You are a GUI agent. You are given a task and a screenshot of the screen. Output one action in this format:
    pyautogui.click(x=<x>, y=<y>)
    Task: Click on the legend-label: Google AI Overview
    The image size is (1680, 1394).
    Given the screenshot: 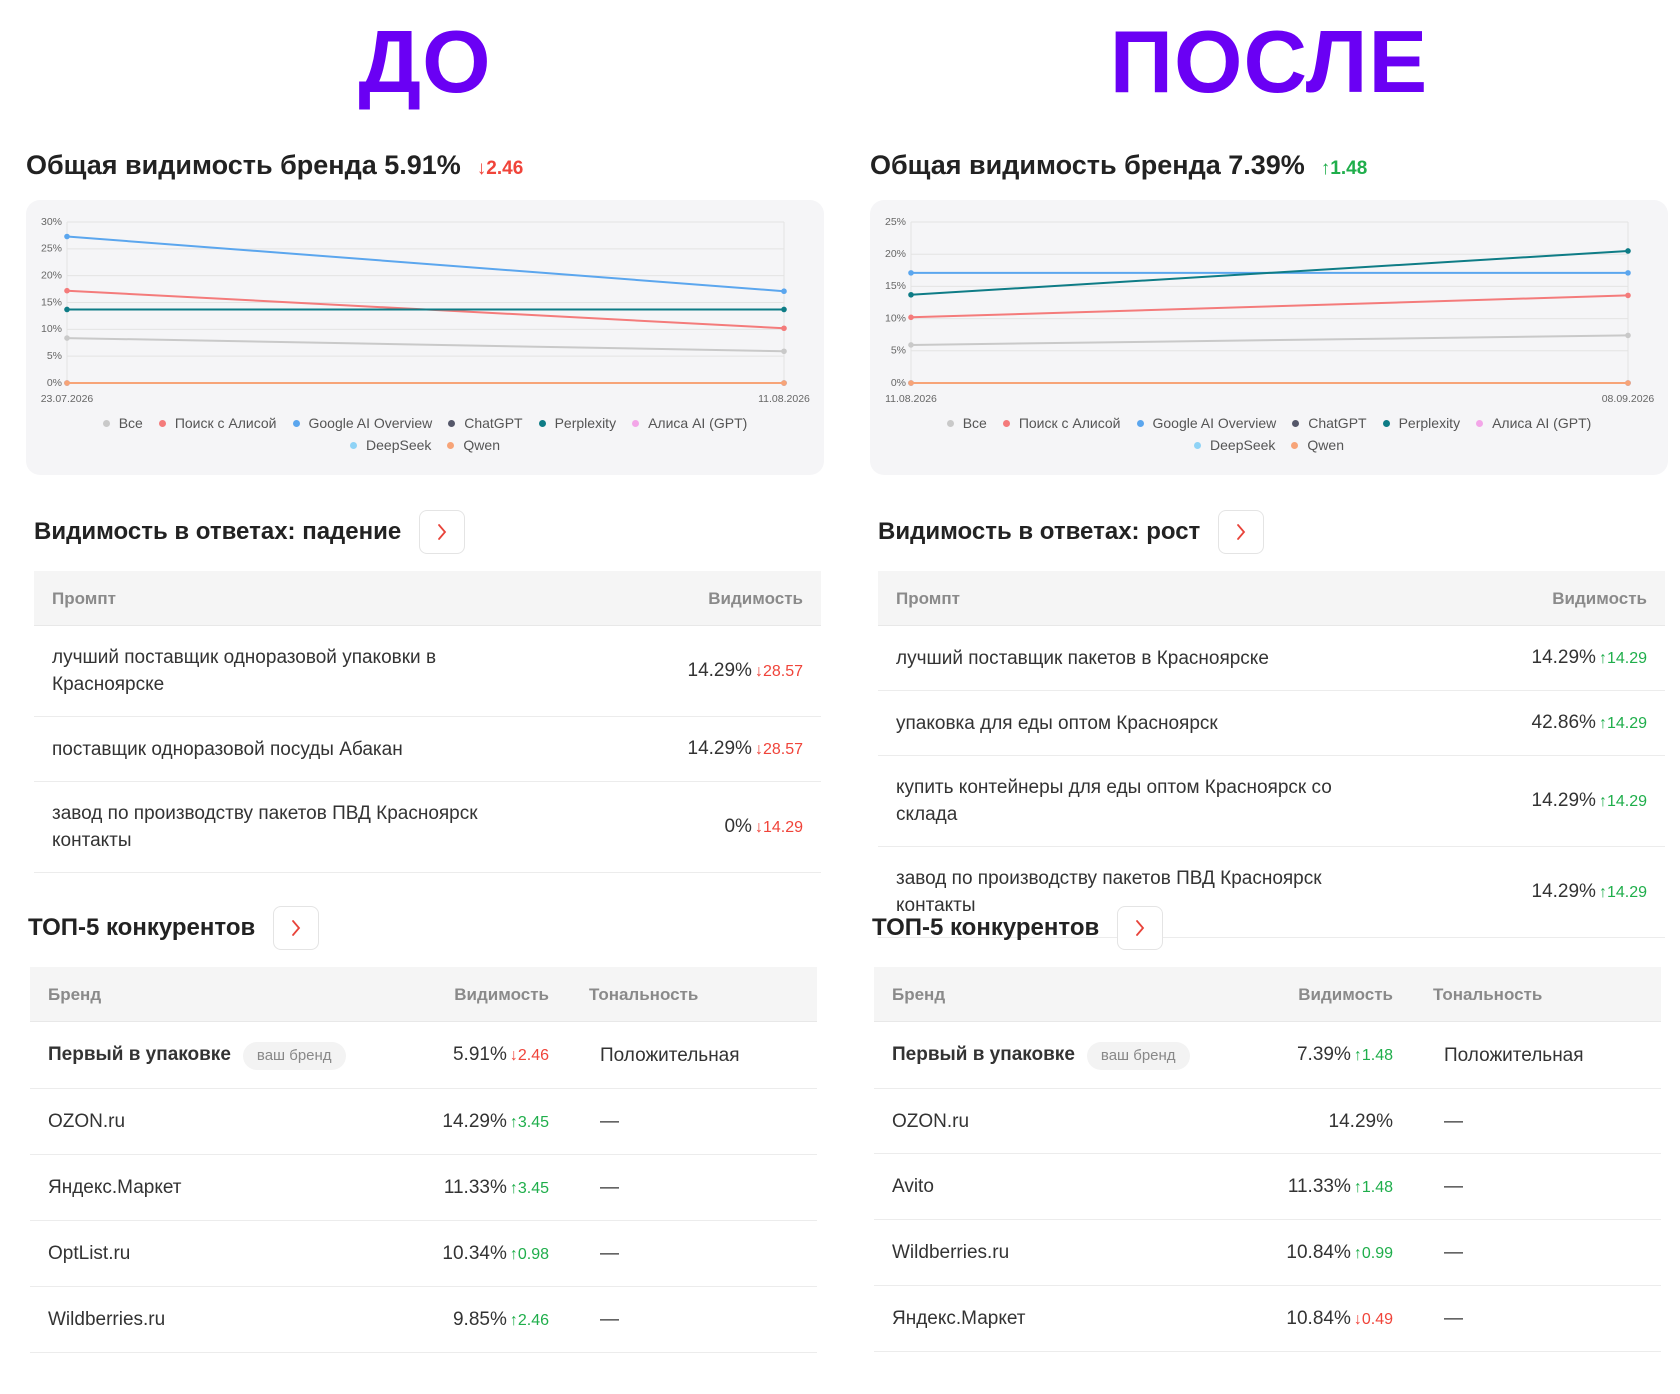 What is the action you would take?
    pyautogui.click(x=1214, y=423)
    